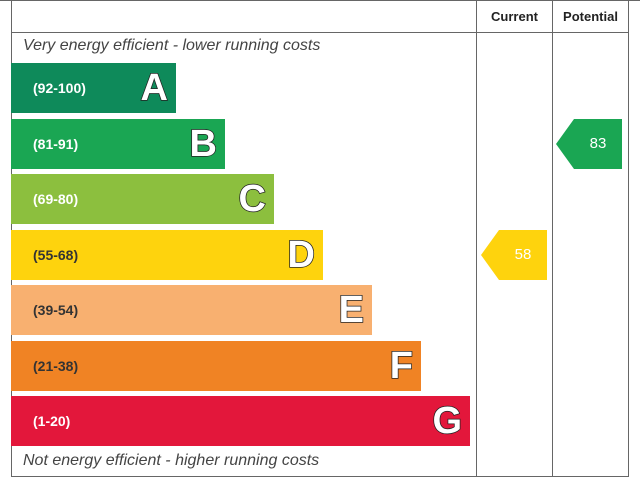 This screenshot has height=480, width=640. Describe the element at coordinates (167, 255) in the screenshot. I see `band-d: (55-68) D` at that location.